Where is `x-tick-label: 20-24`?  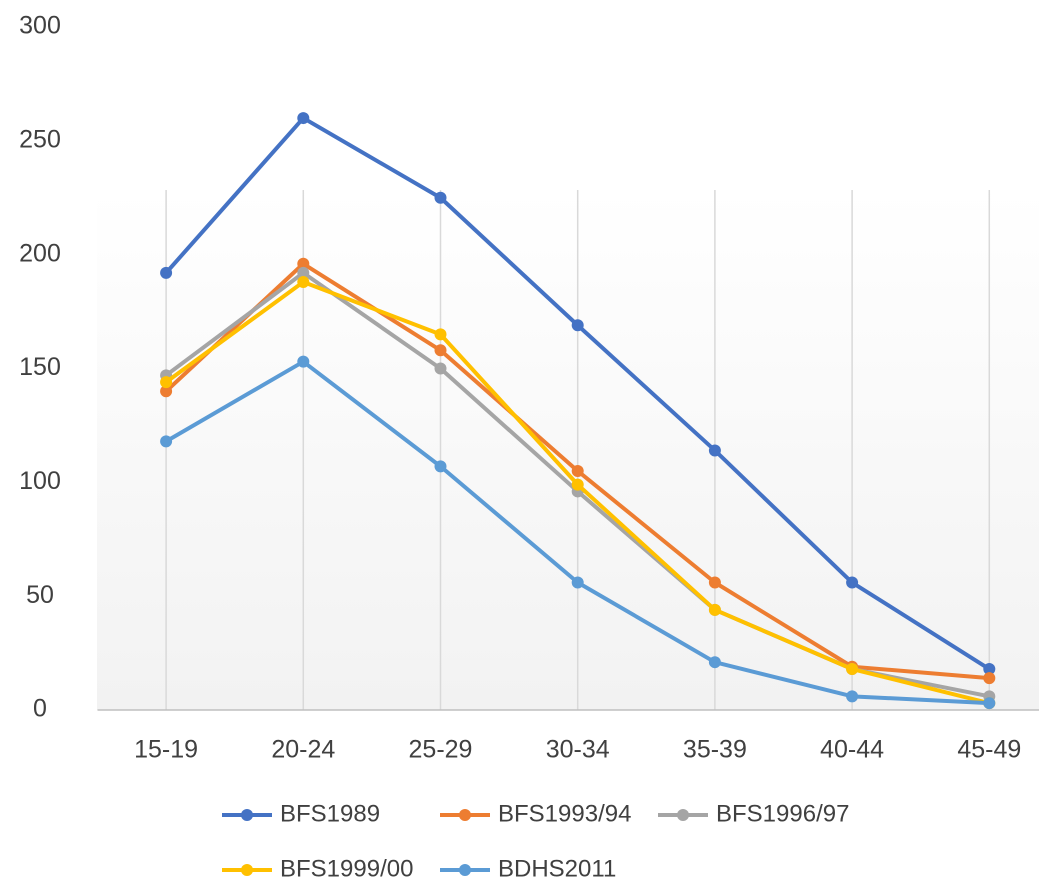
x-tick-label: 20-24 is located at coordinates (303, 750).